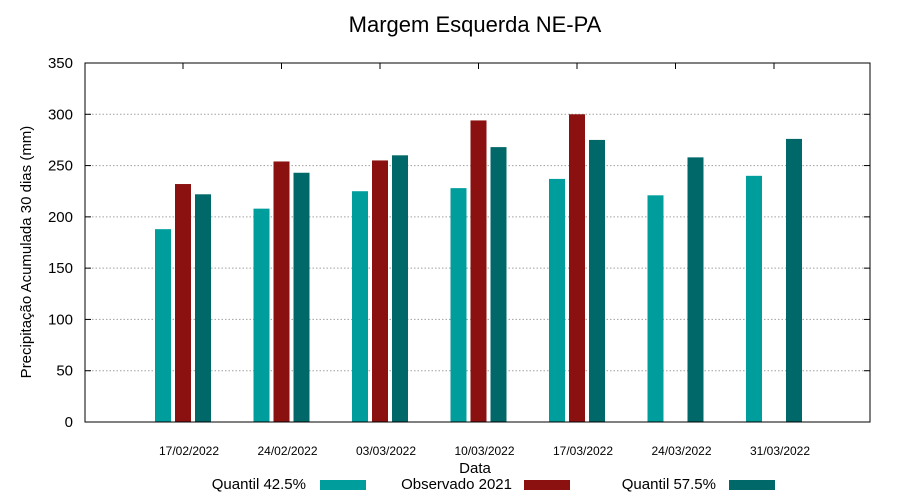  What do you see at coordinates (60, 268) in the screenshot?
I see `y-tick-label: 150` at bounding box center [60, 268].